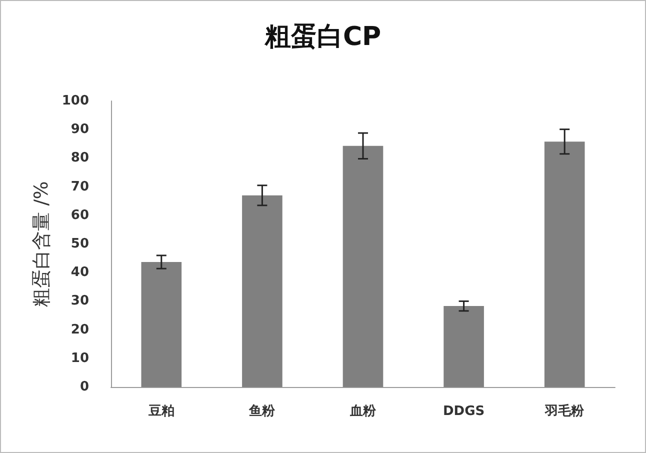 The height and width of the screenshot is (453, 646). Describe the element at coordinates (79, 215) in the screenshot. I see `y-tick-label: 60` at that location.